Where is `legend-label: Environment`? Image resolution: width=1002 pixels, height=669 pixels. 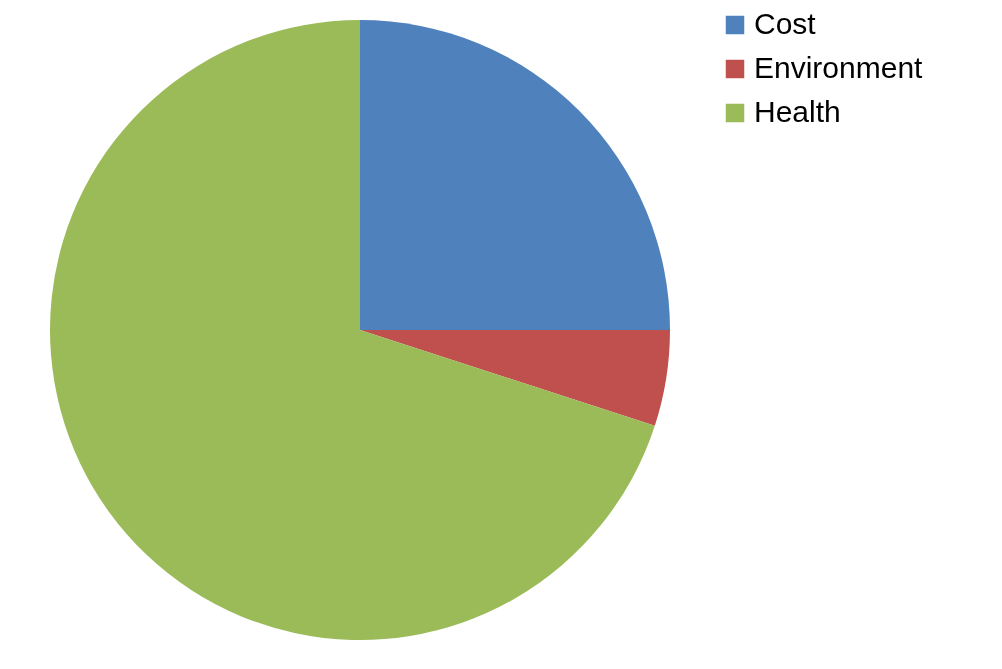
legend-label: Environment is located at coordinates (839, 67).